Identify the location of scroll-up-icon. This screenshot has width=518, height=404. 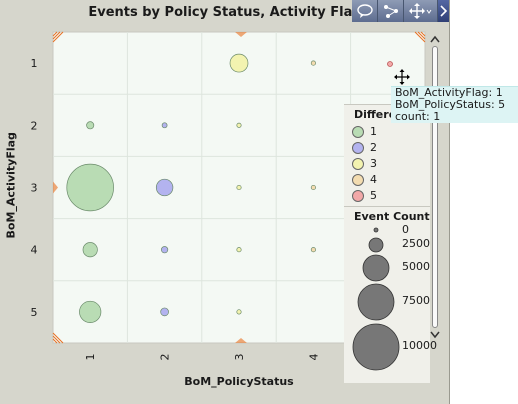
(435, 39).